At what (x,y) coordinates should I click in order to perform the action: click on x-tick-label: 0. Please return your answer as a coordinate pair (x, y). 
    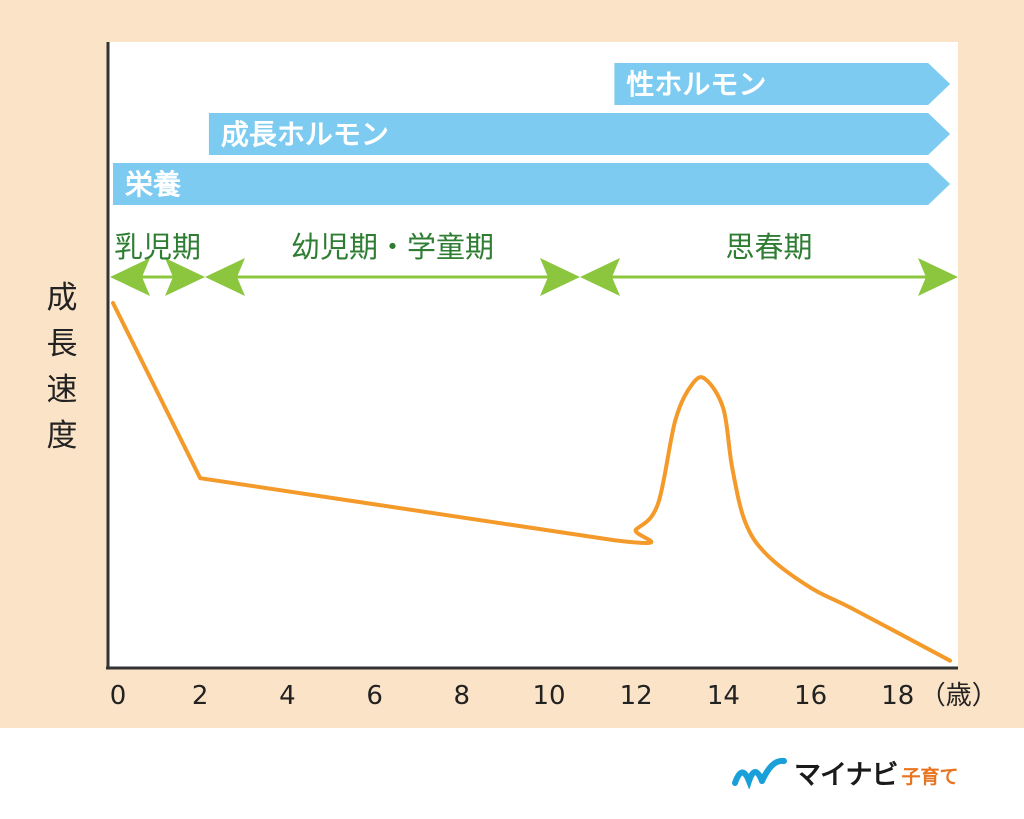
    Looking at the image, I should click on (118, 696).